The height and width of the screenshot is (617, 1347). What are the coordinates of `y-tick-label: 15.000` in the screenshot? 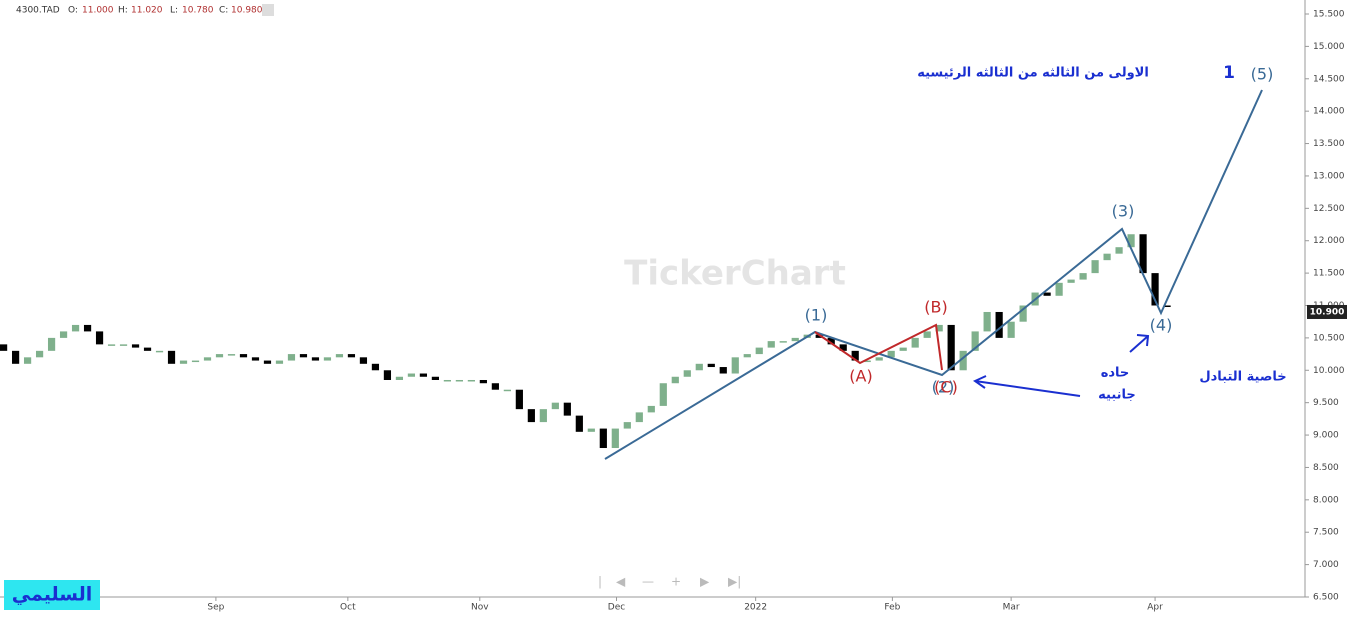 It's located at (1329, 47).